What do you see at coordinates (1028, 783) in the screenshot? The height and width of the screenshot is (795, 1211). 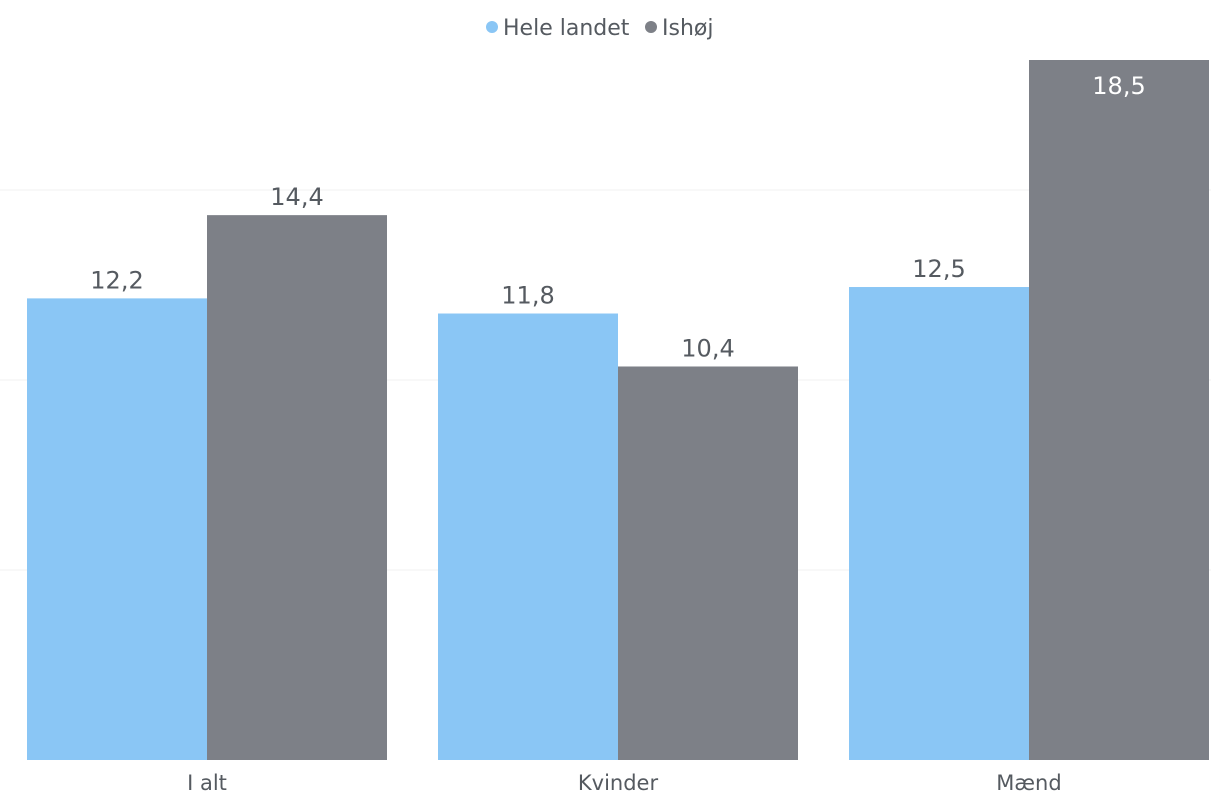 I see `x-tick-maend: Mænd` at bounding box center [1028, 783].